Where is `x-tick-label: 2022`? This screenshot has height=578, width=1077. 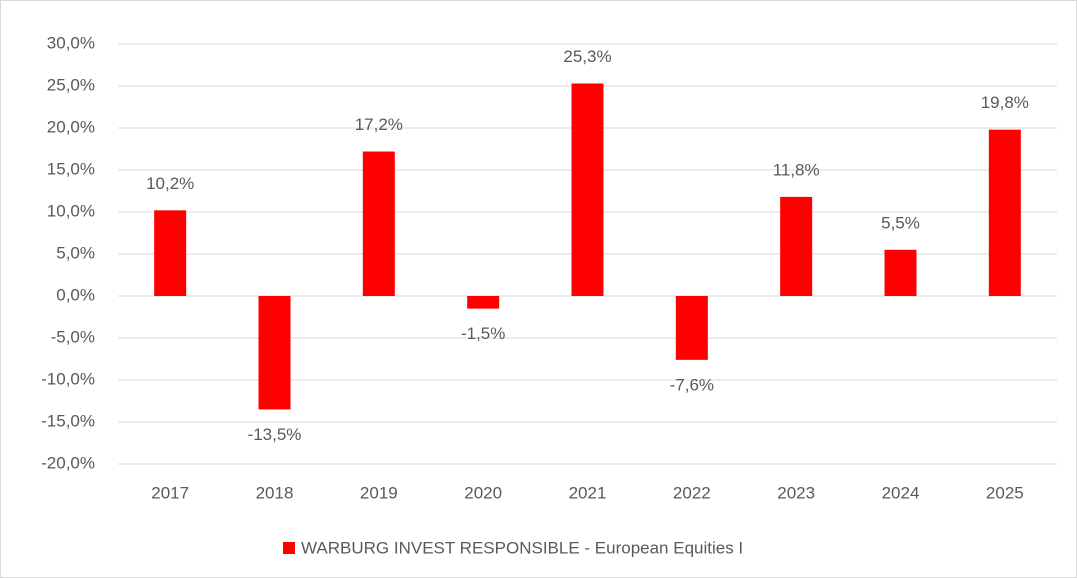 x-tick-label: 2022 is located at coordinates (692, 492).